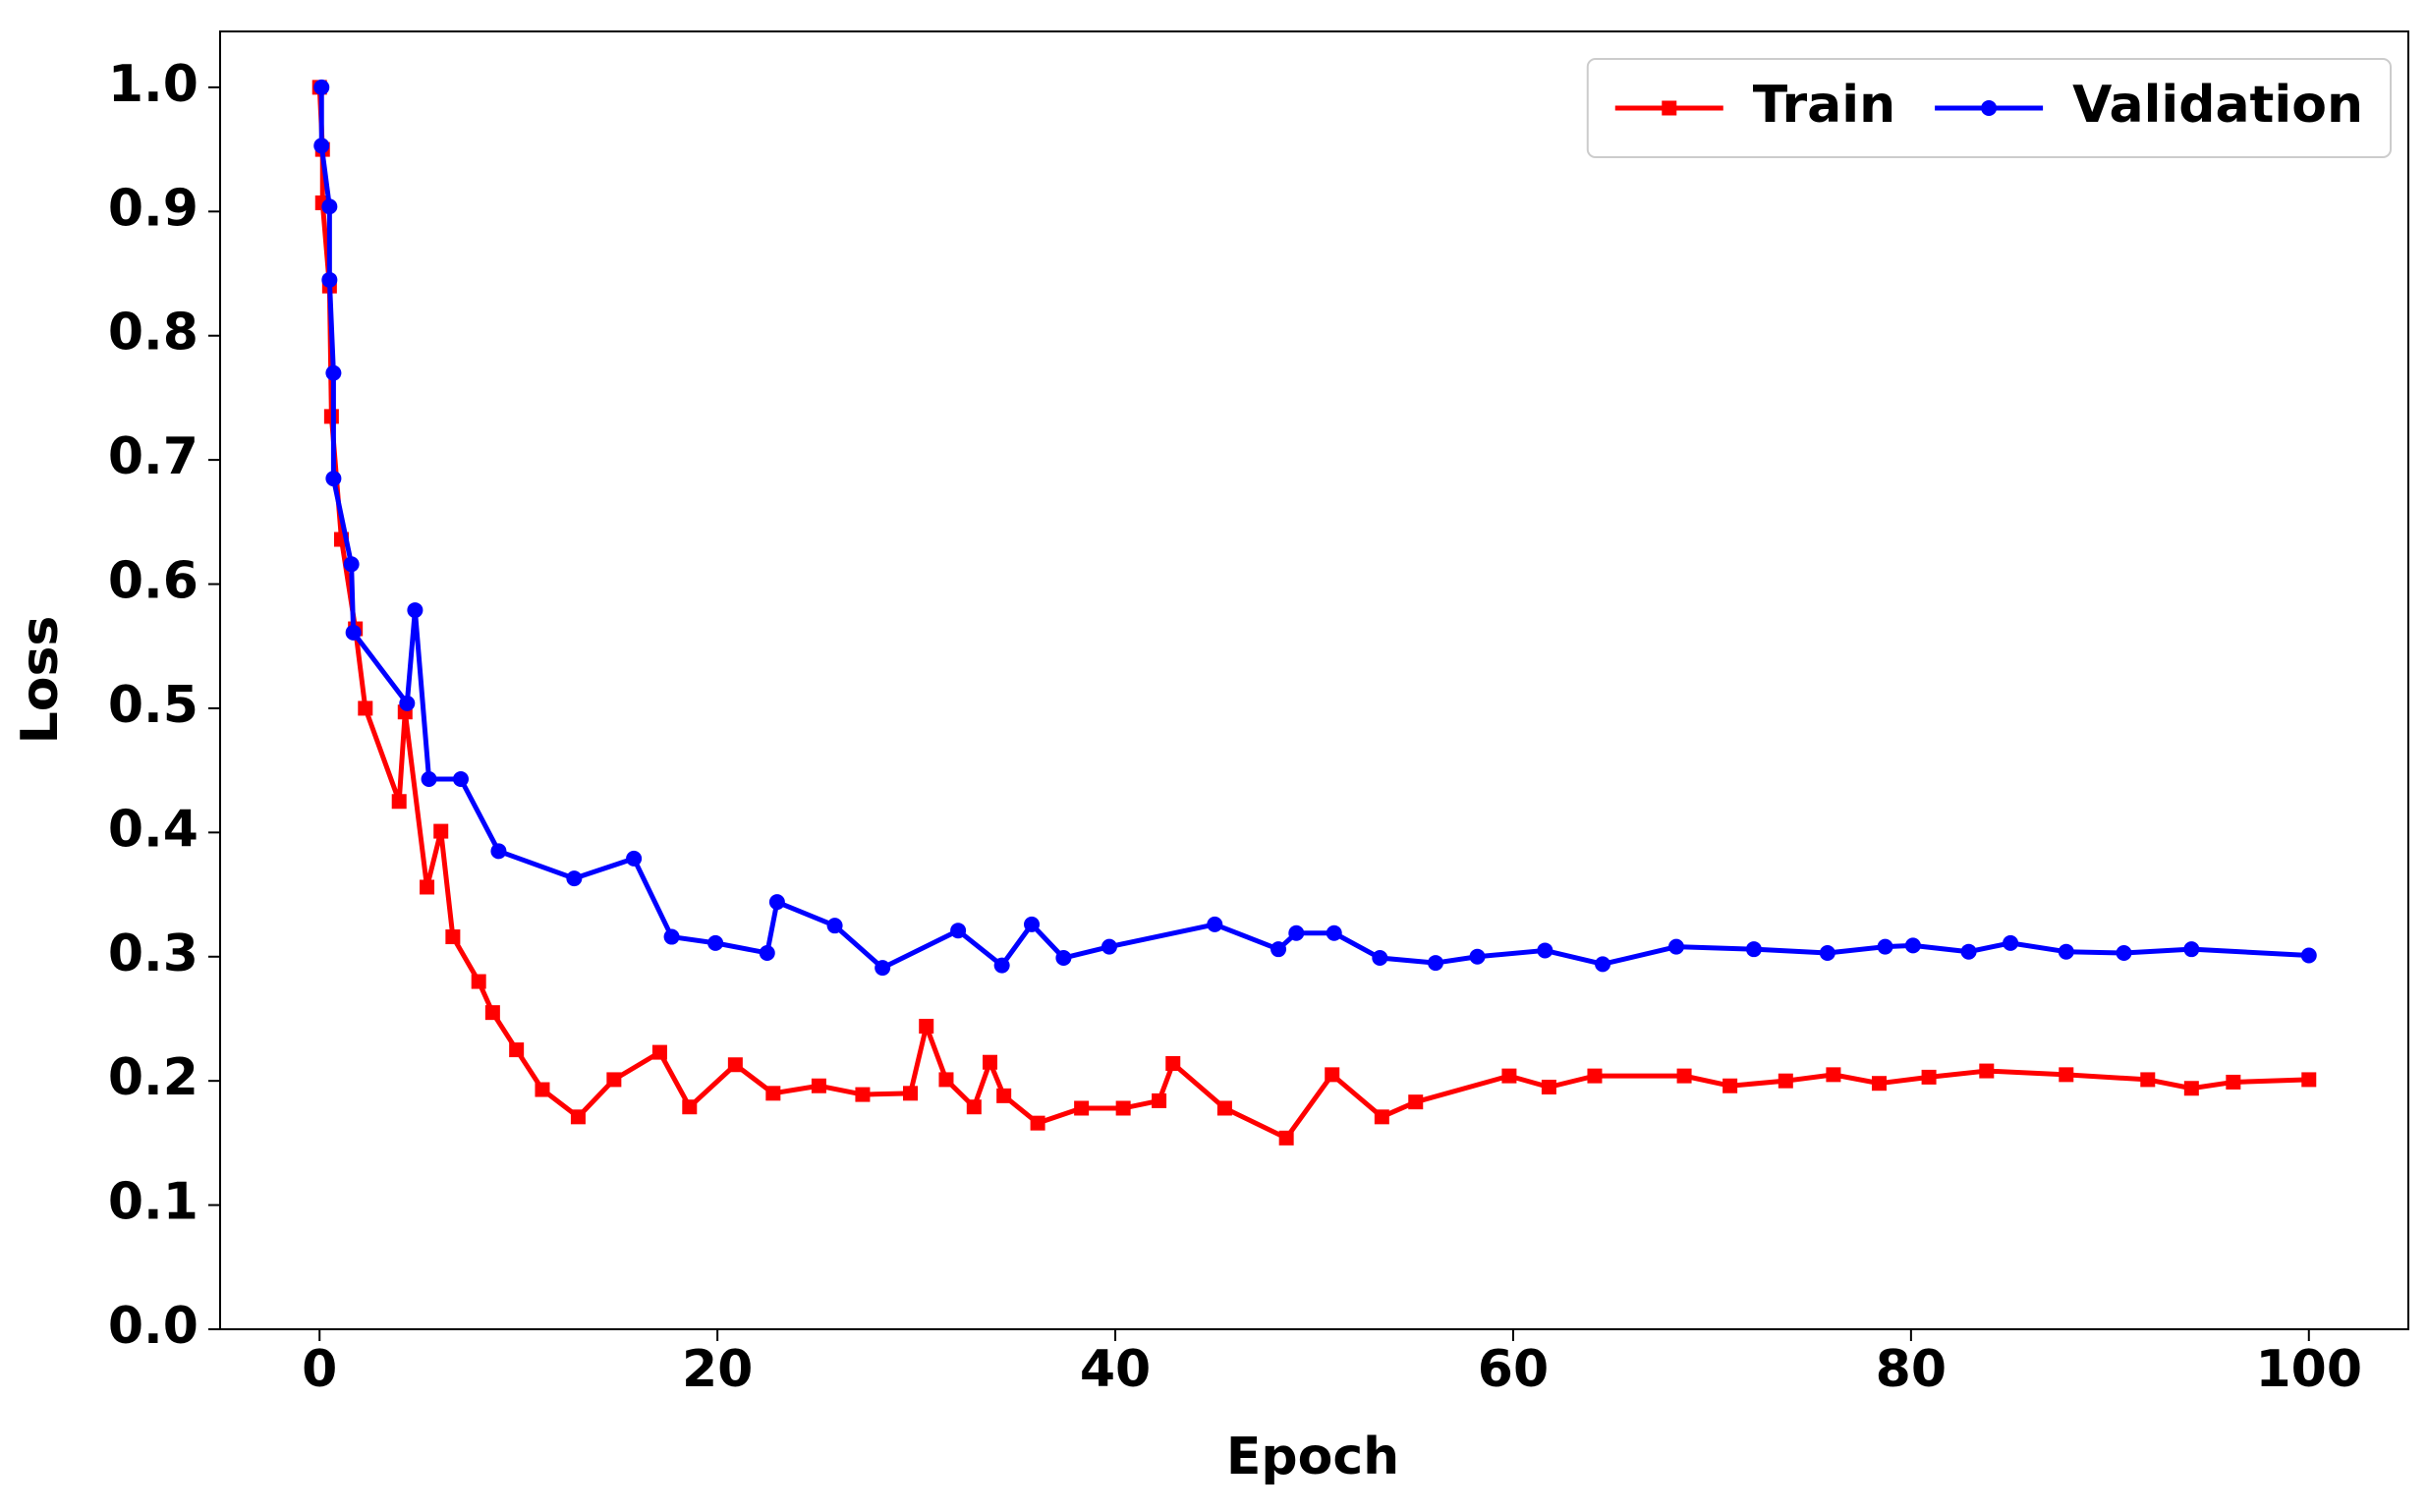 This screenshot has width=2428, height=1512. What do you see at coordinates (153, 456) in the screenshot?
I see `y-tick-label: 0.7` at bounding box center [153, 456].